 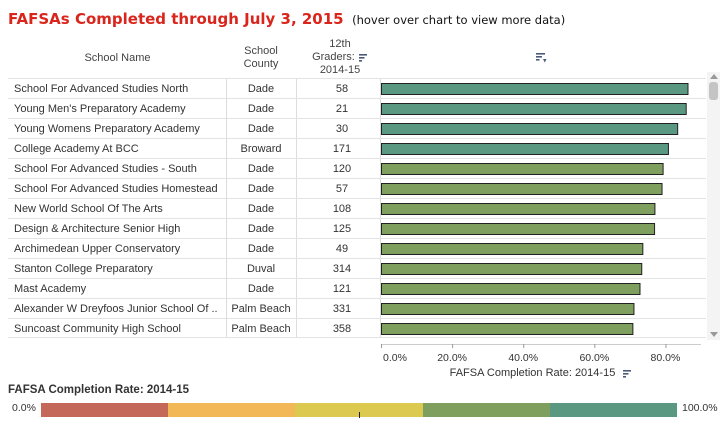 I want to click on column-header-graders: 12th Graders: 2014-15, so click(x=340, y=57).